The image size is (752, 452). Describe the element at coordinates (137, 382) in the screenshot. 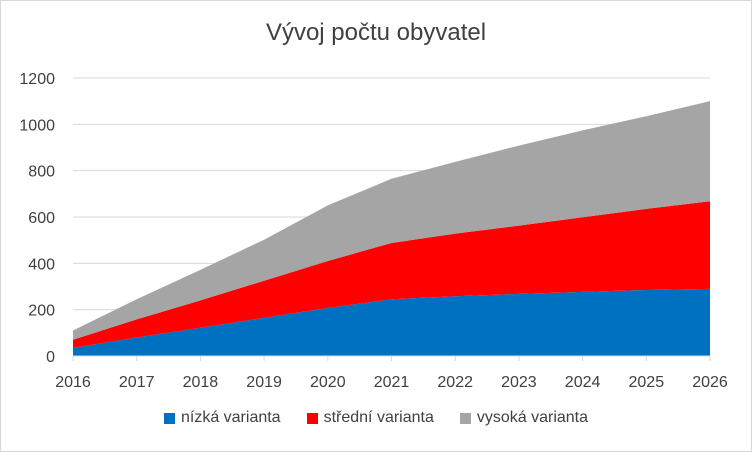

I see `x-tick-label-2017: 2017` at that location.